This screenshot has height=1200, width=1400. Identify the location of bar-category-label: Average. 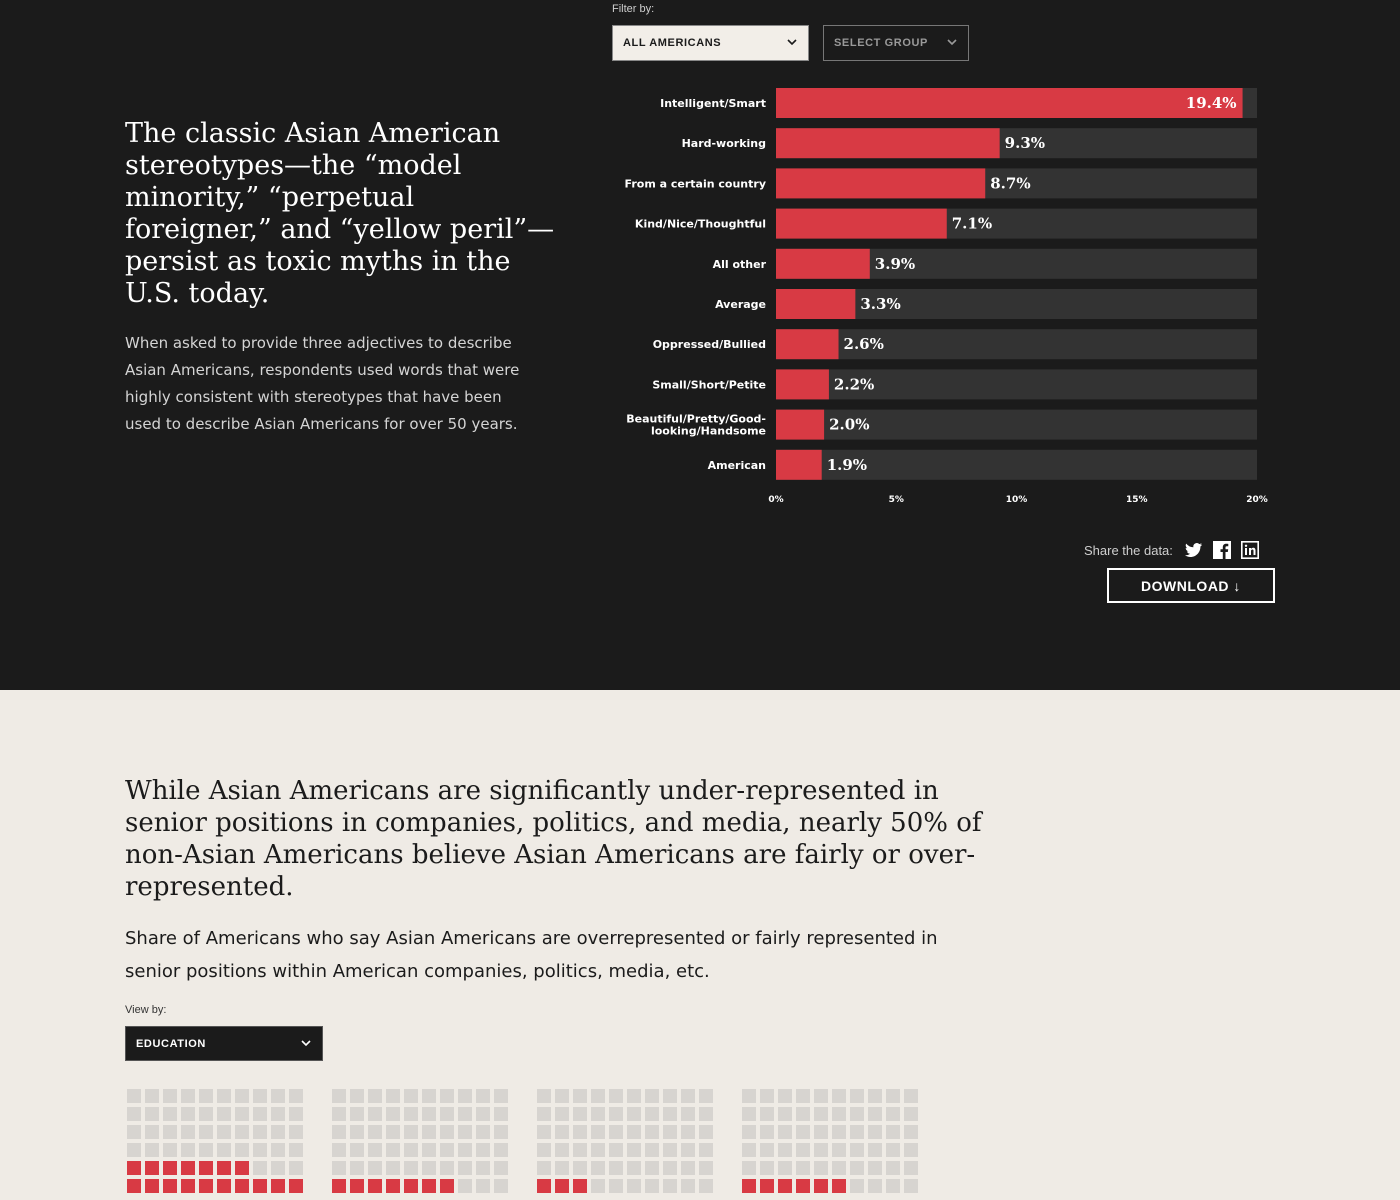
(740, 304).